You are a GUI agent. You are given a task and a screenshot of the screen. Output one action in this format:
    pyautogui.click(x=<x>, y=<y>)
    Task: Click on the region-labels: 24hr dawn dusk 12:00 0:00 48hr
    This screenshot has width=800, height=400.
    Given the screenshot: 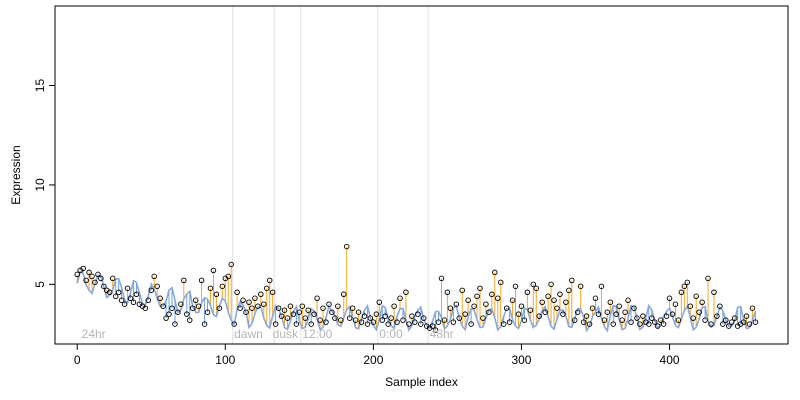 What is the action you would take?
    pyautogui.click(x=268, y=334)
    